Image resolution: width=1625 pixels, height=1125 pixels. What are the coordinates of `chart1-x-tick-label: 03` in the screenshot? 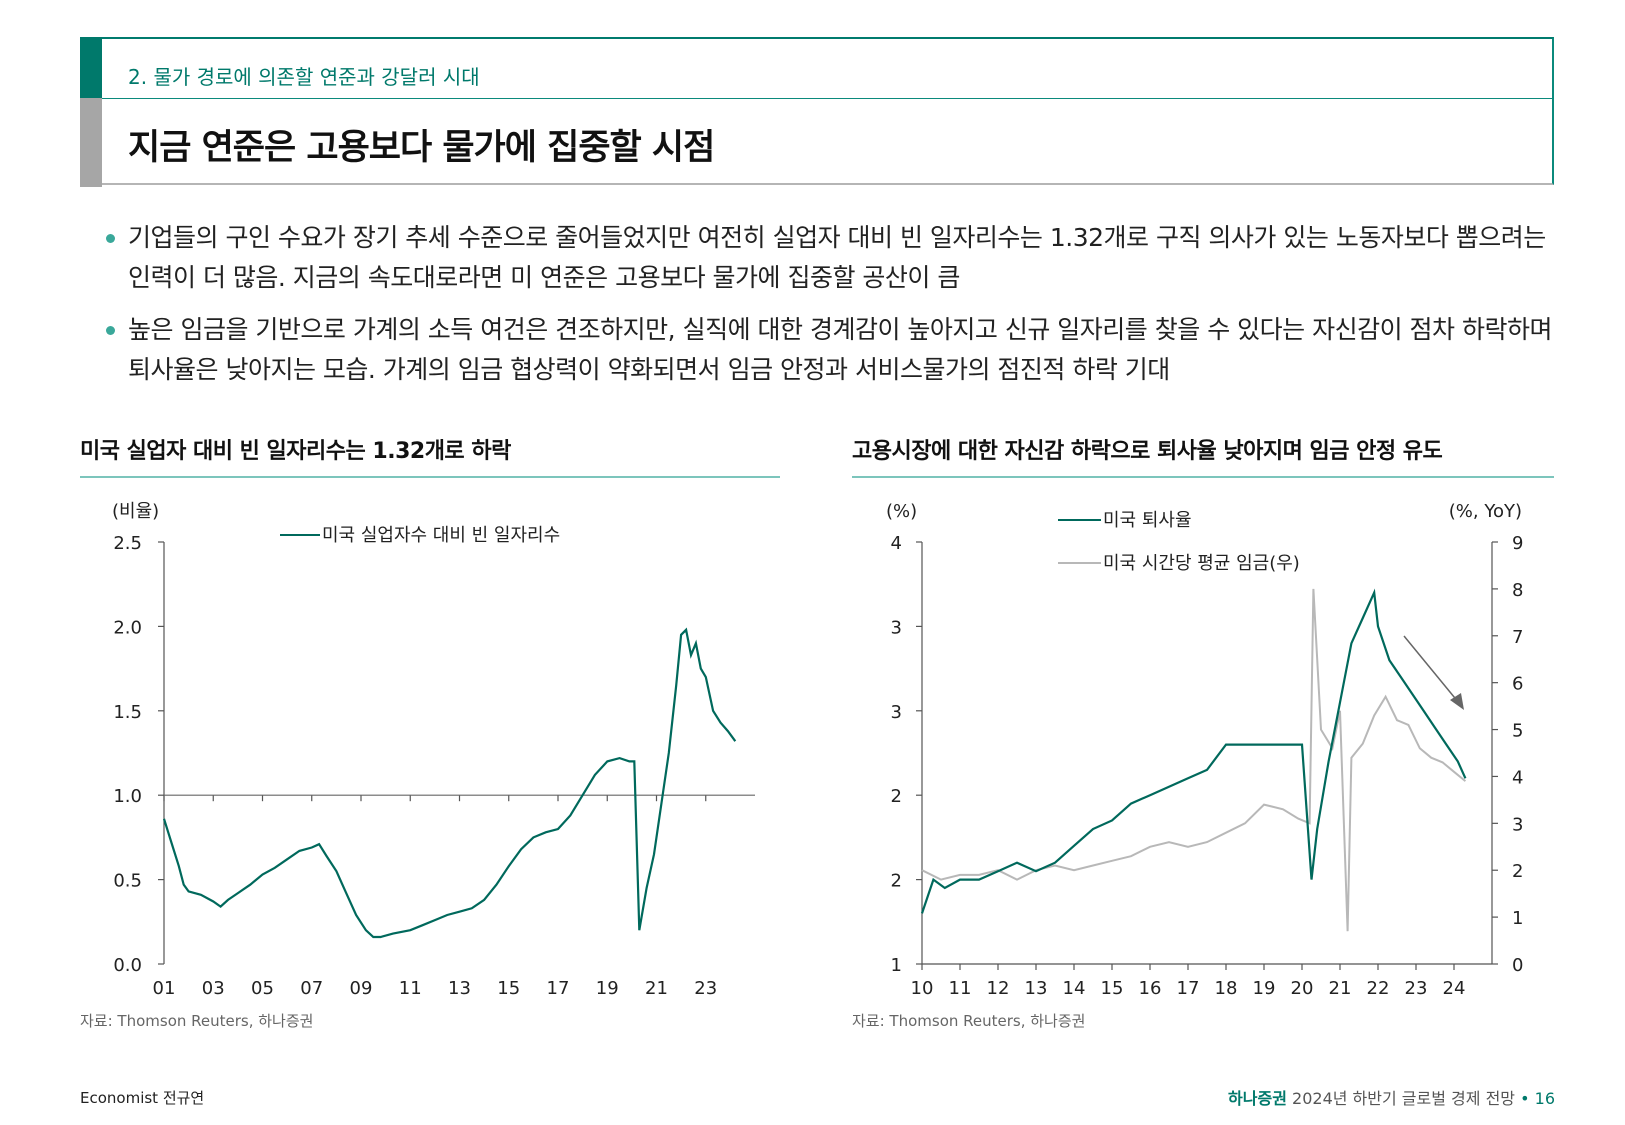 It's located at (213, 988).